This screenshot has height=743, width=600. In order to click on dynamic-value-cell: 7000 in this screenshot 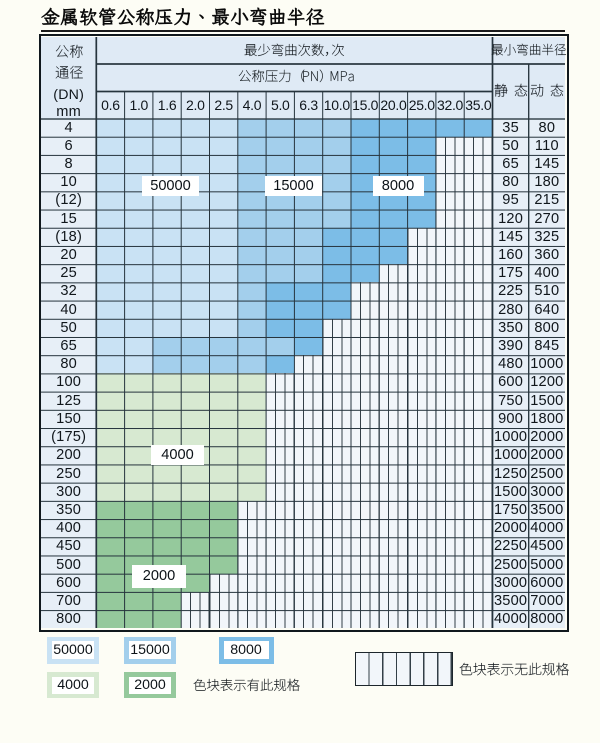, I will do `click(546, 601)`.